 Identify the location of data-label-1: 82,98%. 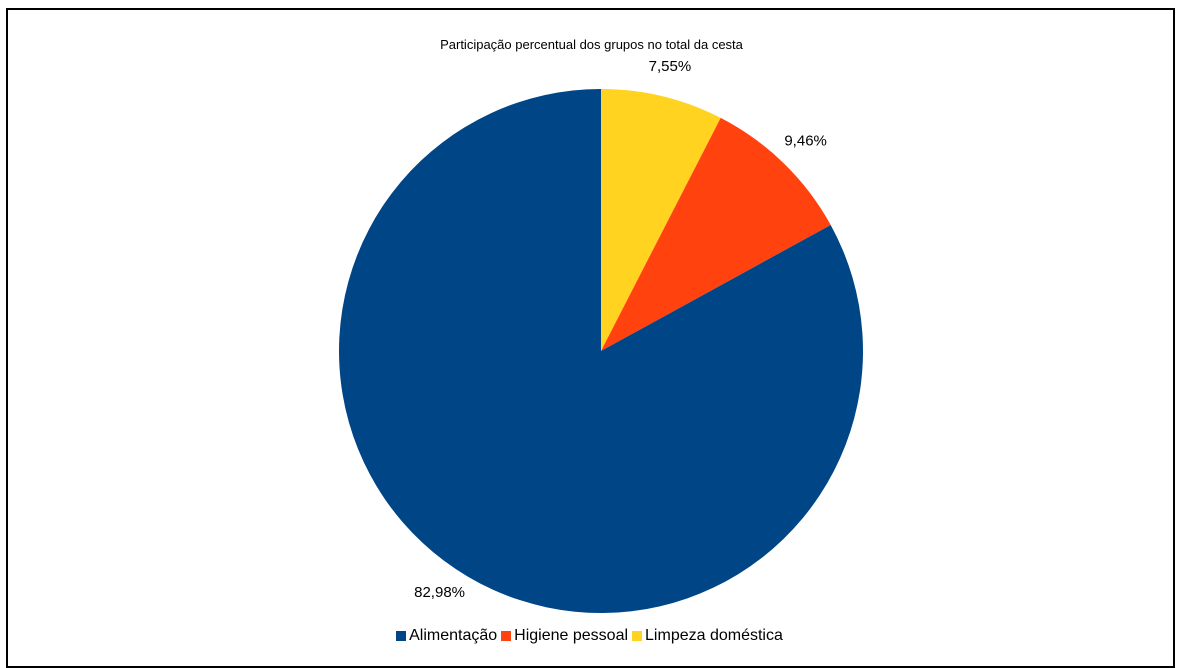
(439, 592).